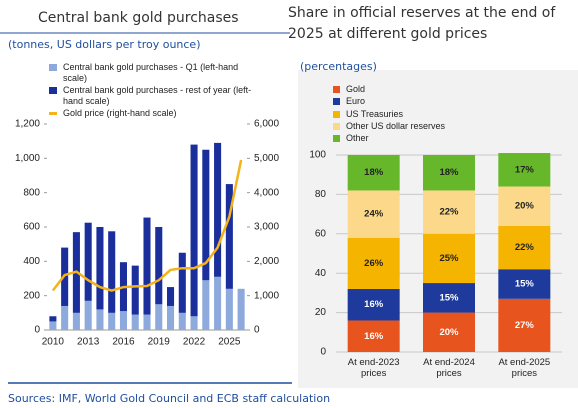 Image resolution: width=578 pixels, height=408 pixels. I want to click on legend-label: Euro, so click(356, 101).